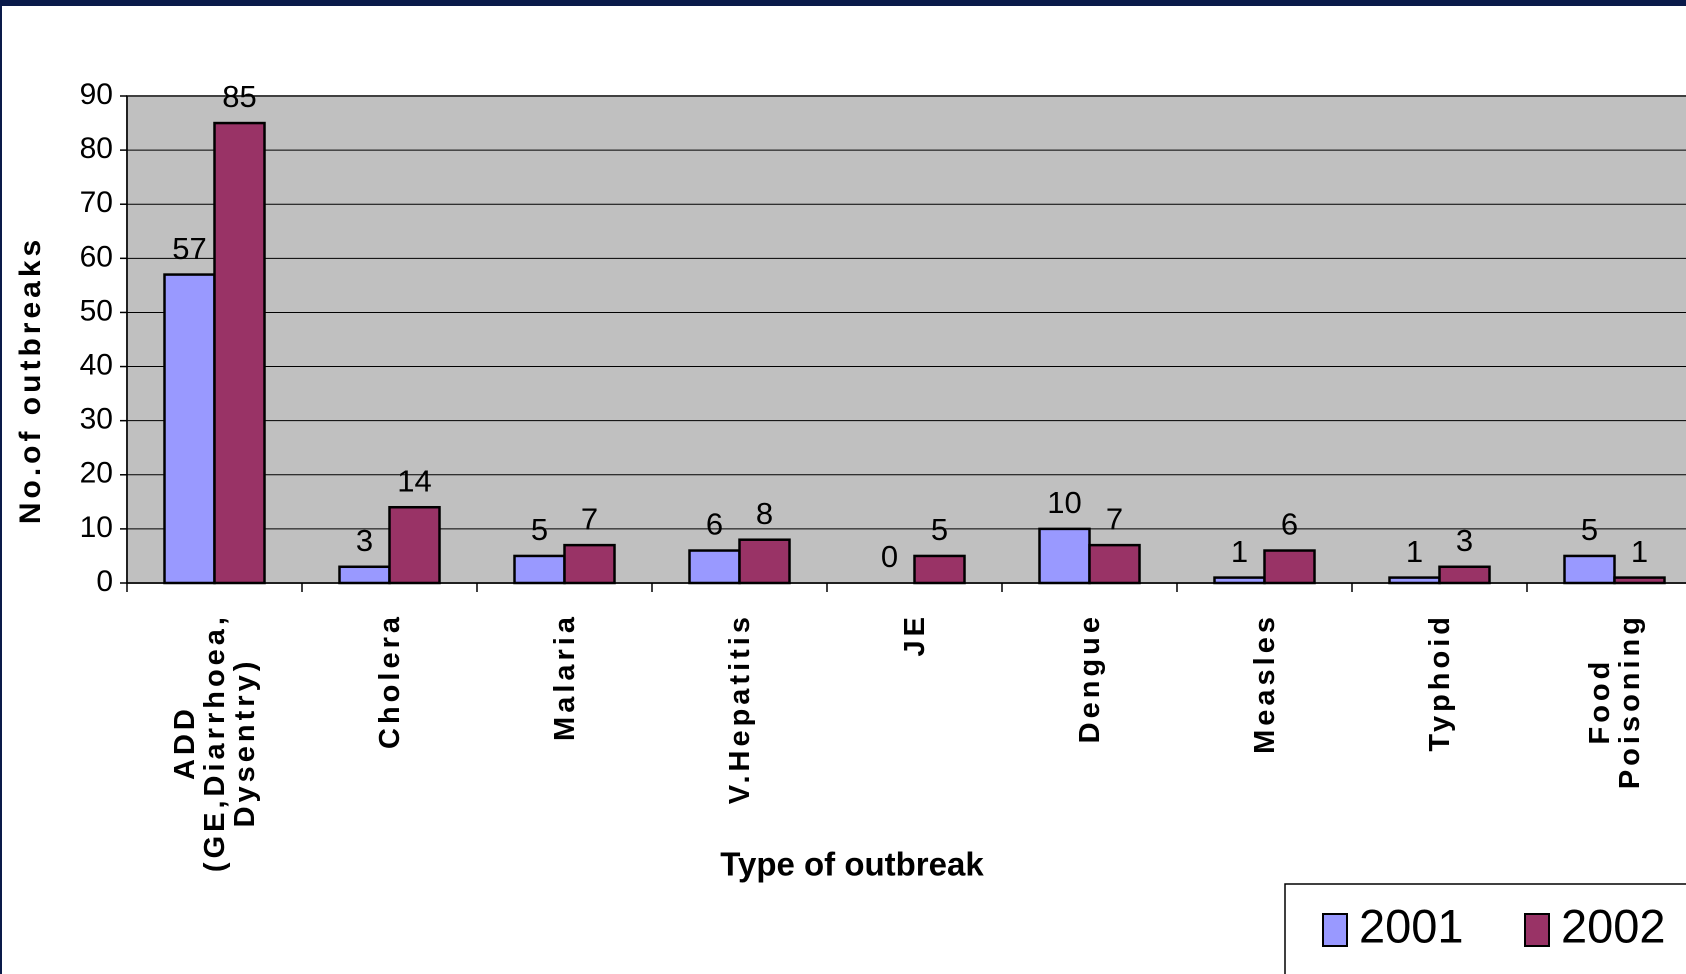  I want to click on legend: 2001 2002, so click(1485, 928).